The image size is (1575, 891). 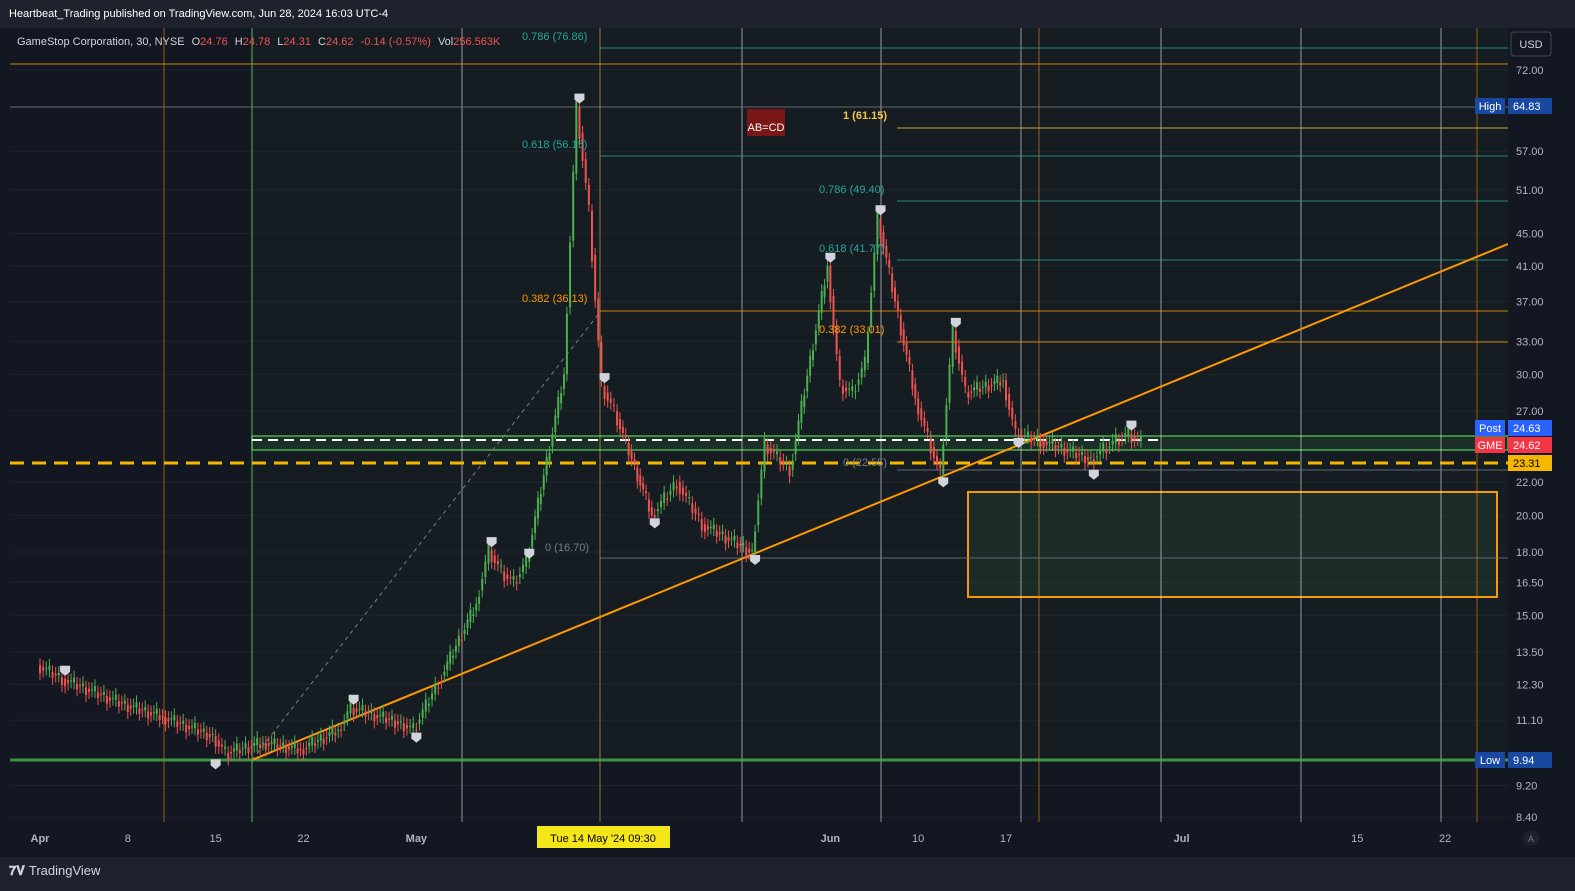 I want to click on currency-button, so click(x=1531, y=44).